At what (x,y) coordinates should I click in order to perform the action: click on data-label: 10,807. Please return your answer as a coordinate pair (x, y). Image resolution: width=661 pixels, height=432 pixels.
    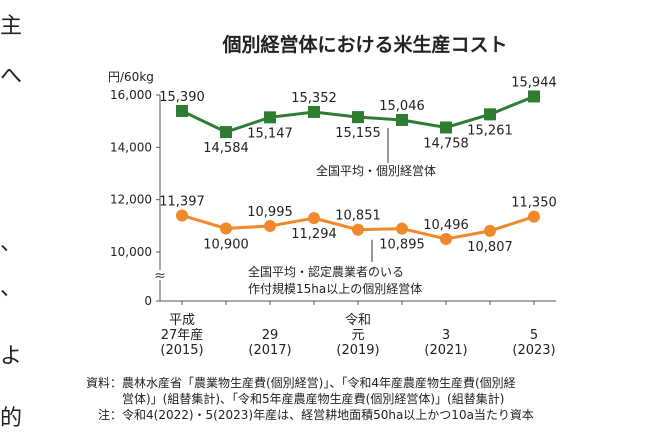
    Looking at the image, I should click on (490, 247).